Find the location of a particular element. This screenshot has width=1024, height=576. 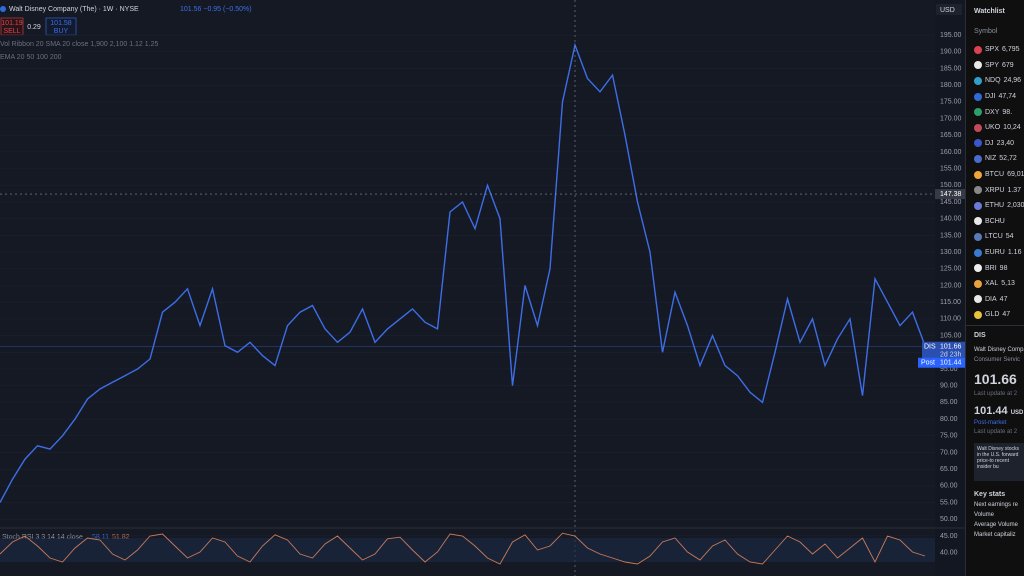

watchlist-symbol: ETHU is located at coordinates (995, 206).